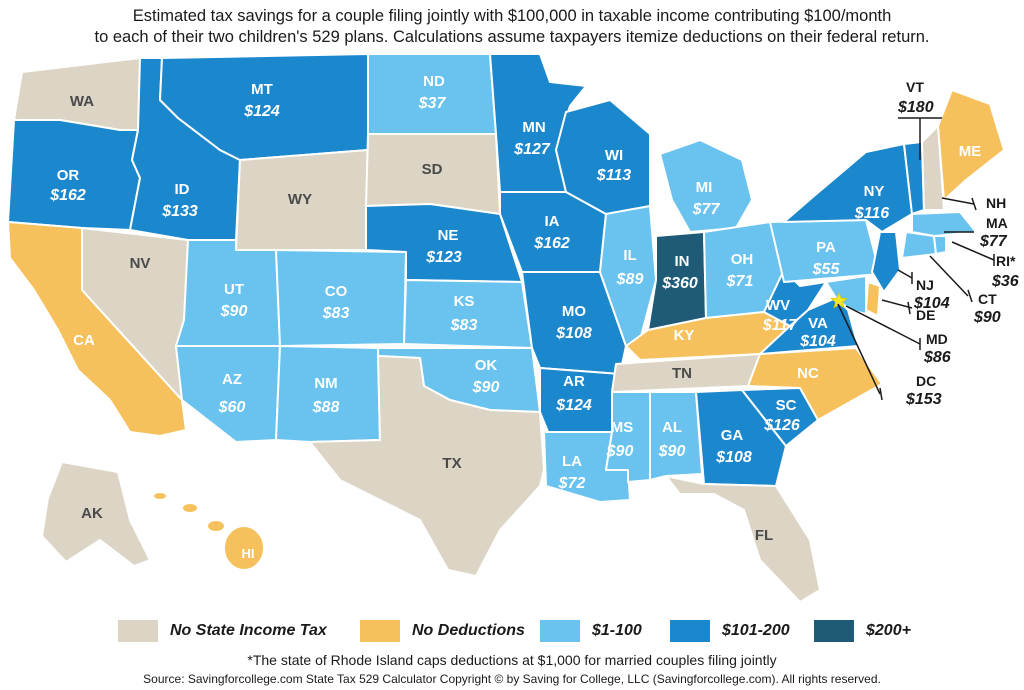  Describe the element at coordinates (572, 483) in the screenshot. I see `label-LA-value: $72` at that location.